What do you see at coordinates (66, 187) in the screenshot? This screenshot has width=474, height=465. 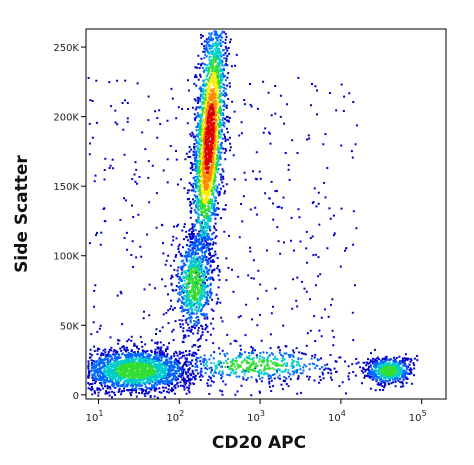 I see `y-tick-label: 150K` at bounding box center [66, 187].